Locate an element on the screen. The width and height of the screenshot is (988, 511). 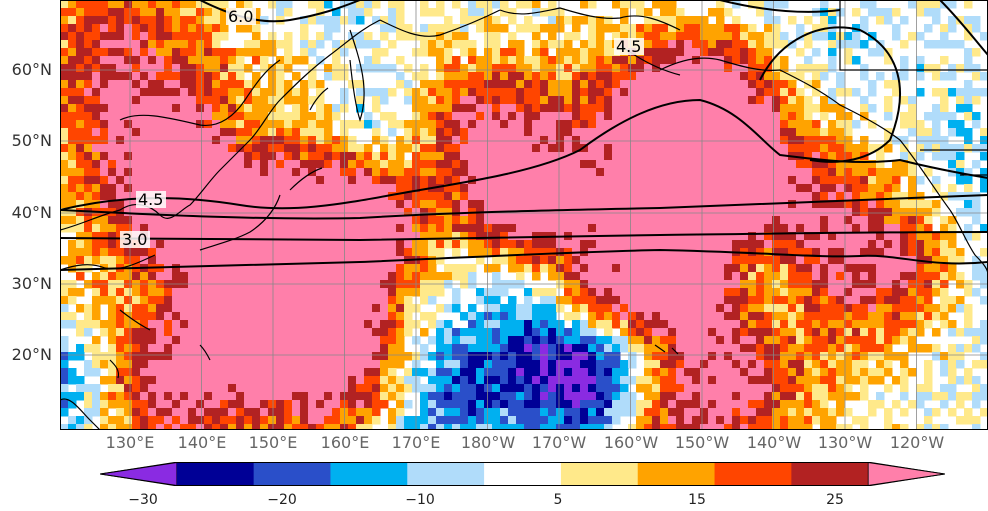
contour-label: 3.0 is located at coordinates (134, 239).